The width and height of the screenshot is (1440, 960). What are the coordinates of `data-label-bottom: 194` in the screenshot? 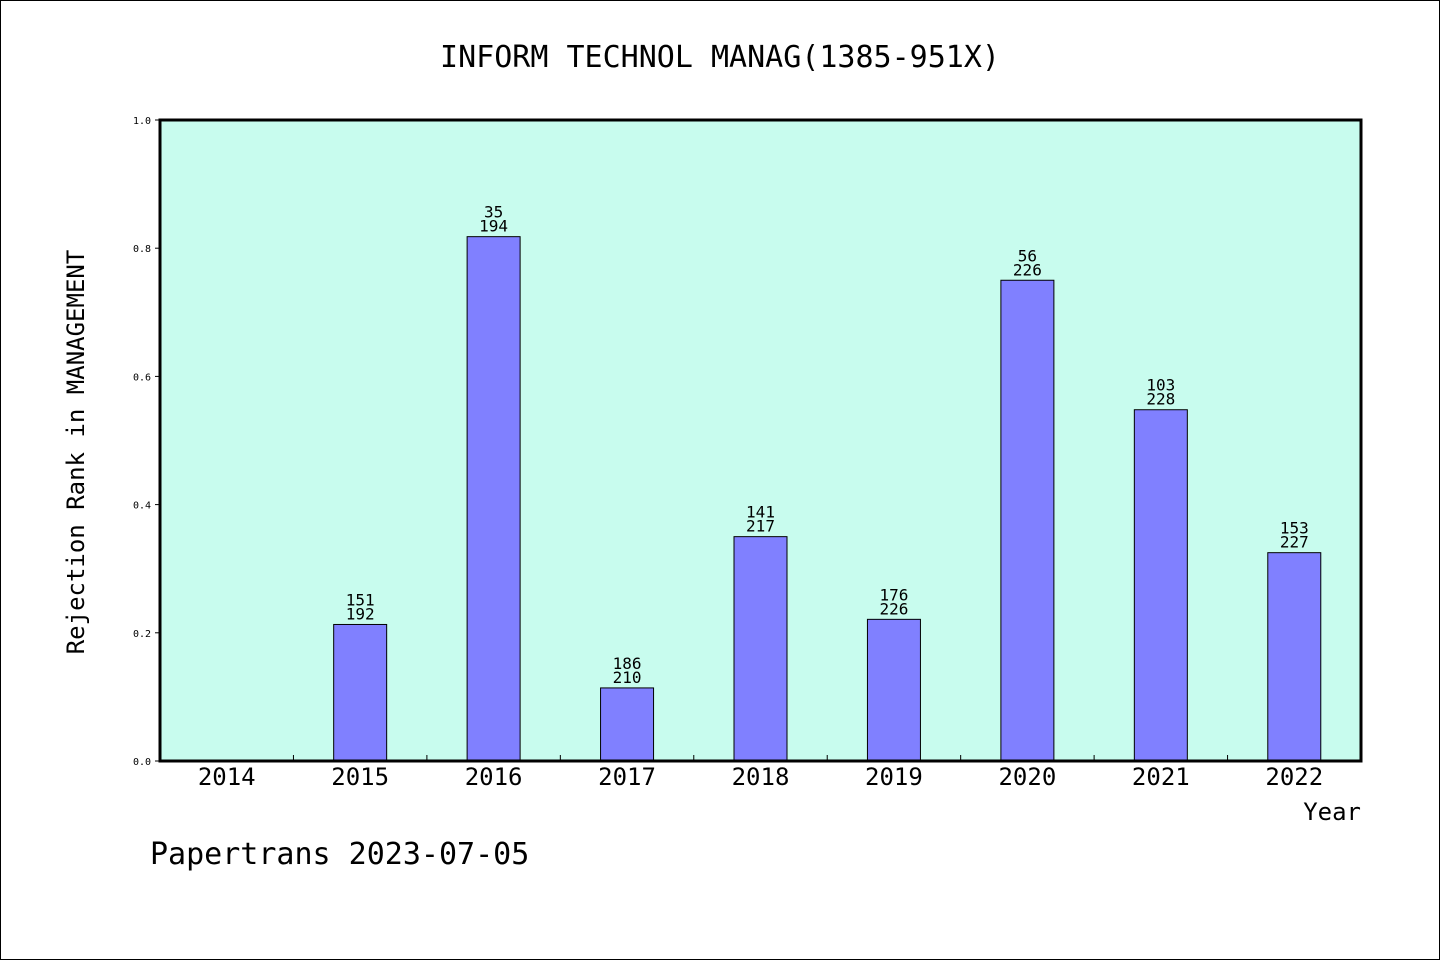 It's located at (493, 226).